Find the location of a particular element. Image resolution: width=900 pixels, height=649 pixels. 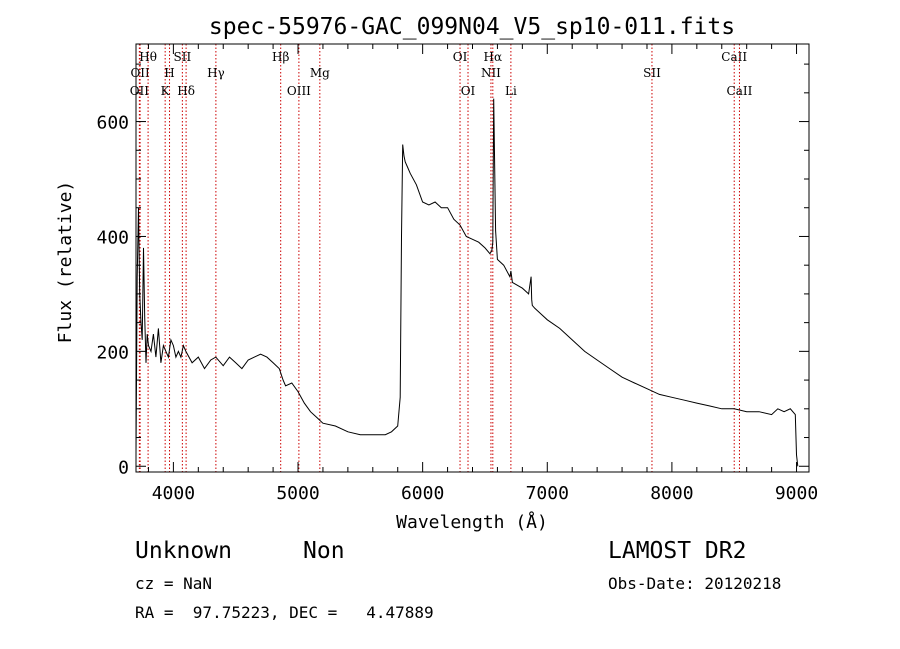

line-marker-label-13: NII is located at coordinates (491, 73).